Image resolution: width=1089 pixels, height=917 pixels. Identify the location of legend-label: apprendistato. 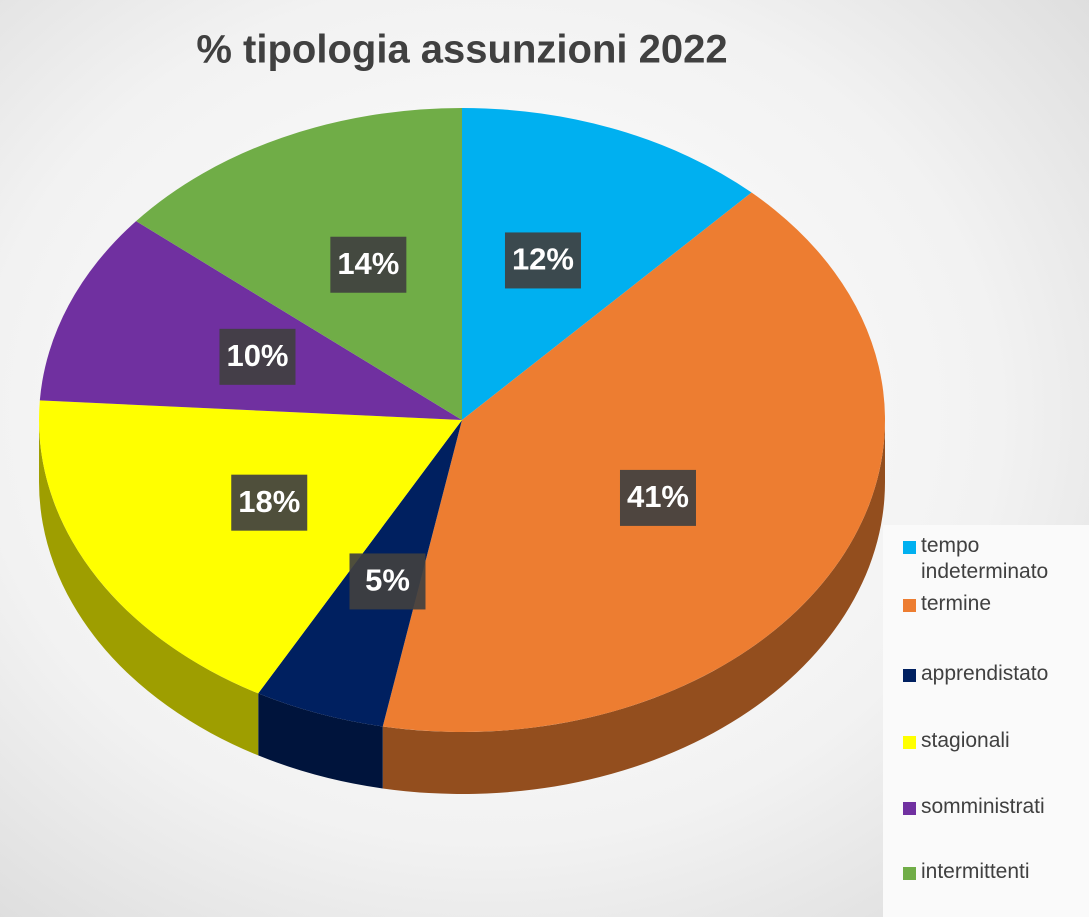
(985, 673).